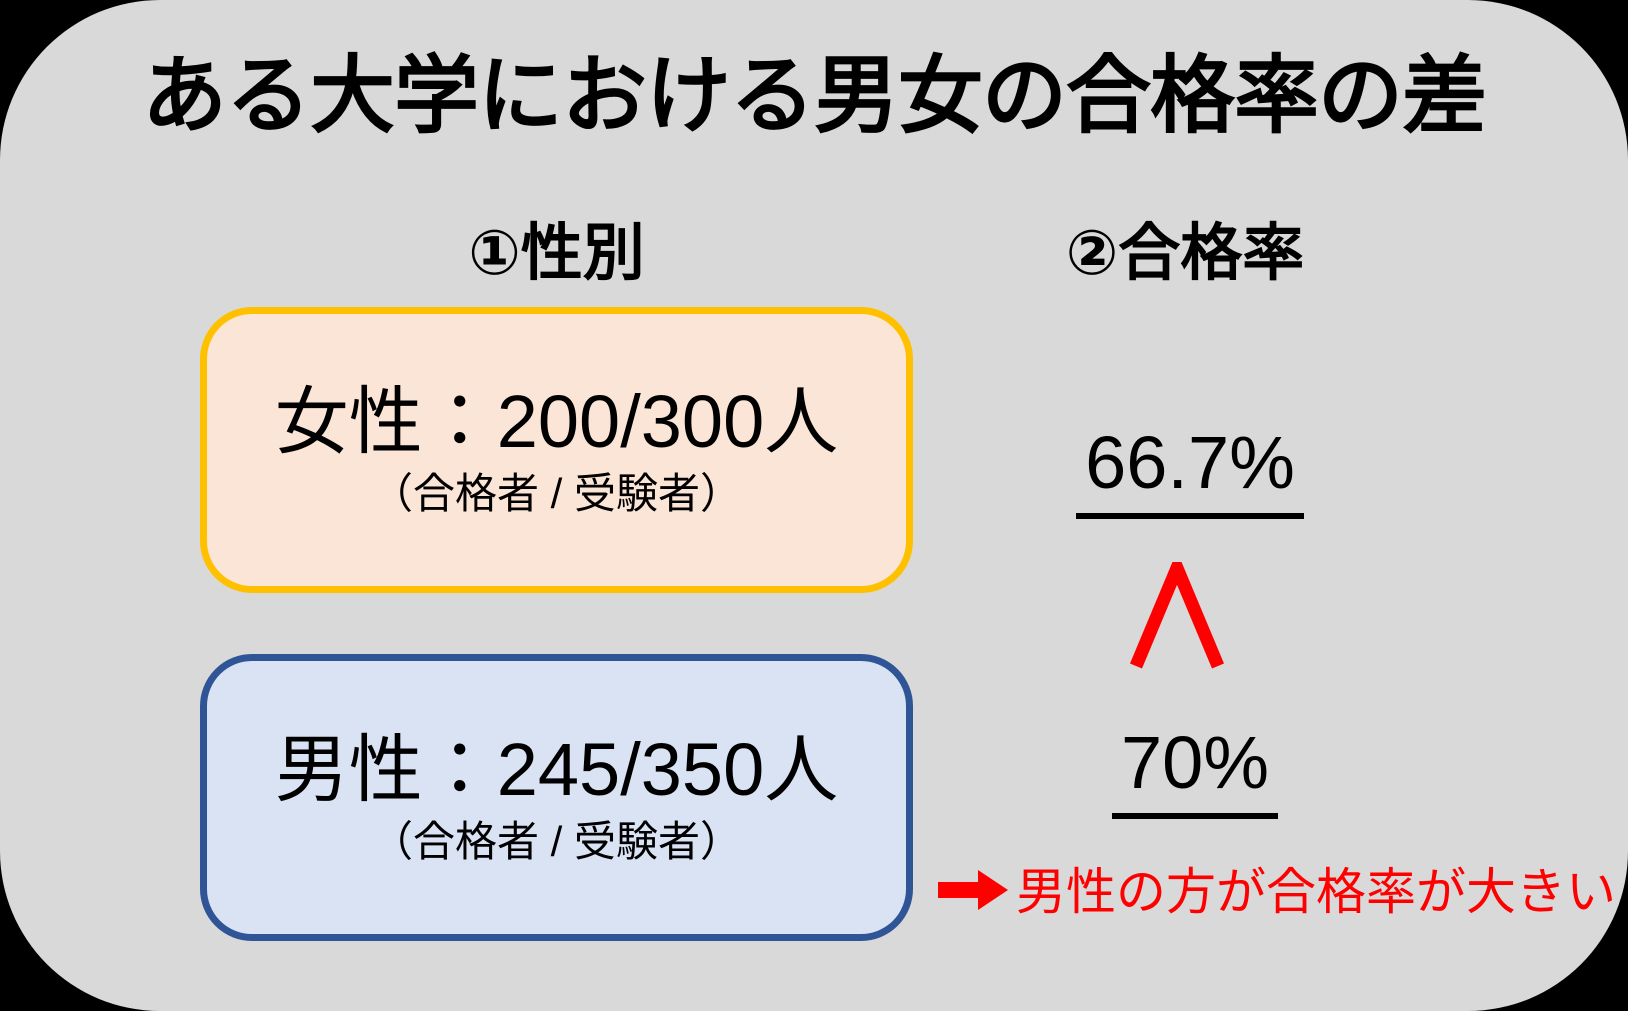 The height and width of the screenshot is (1011, 1628). I want to click on male-count-note: （合格者 / 受験者）, so click(556, 841).